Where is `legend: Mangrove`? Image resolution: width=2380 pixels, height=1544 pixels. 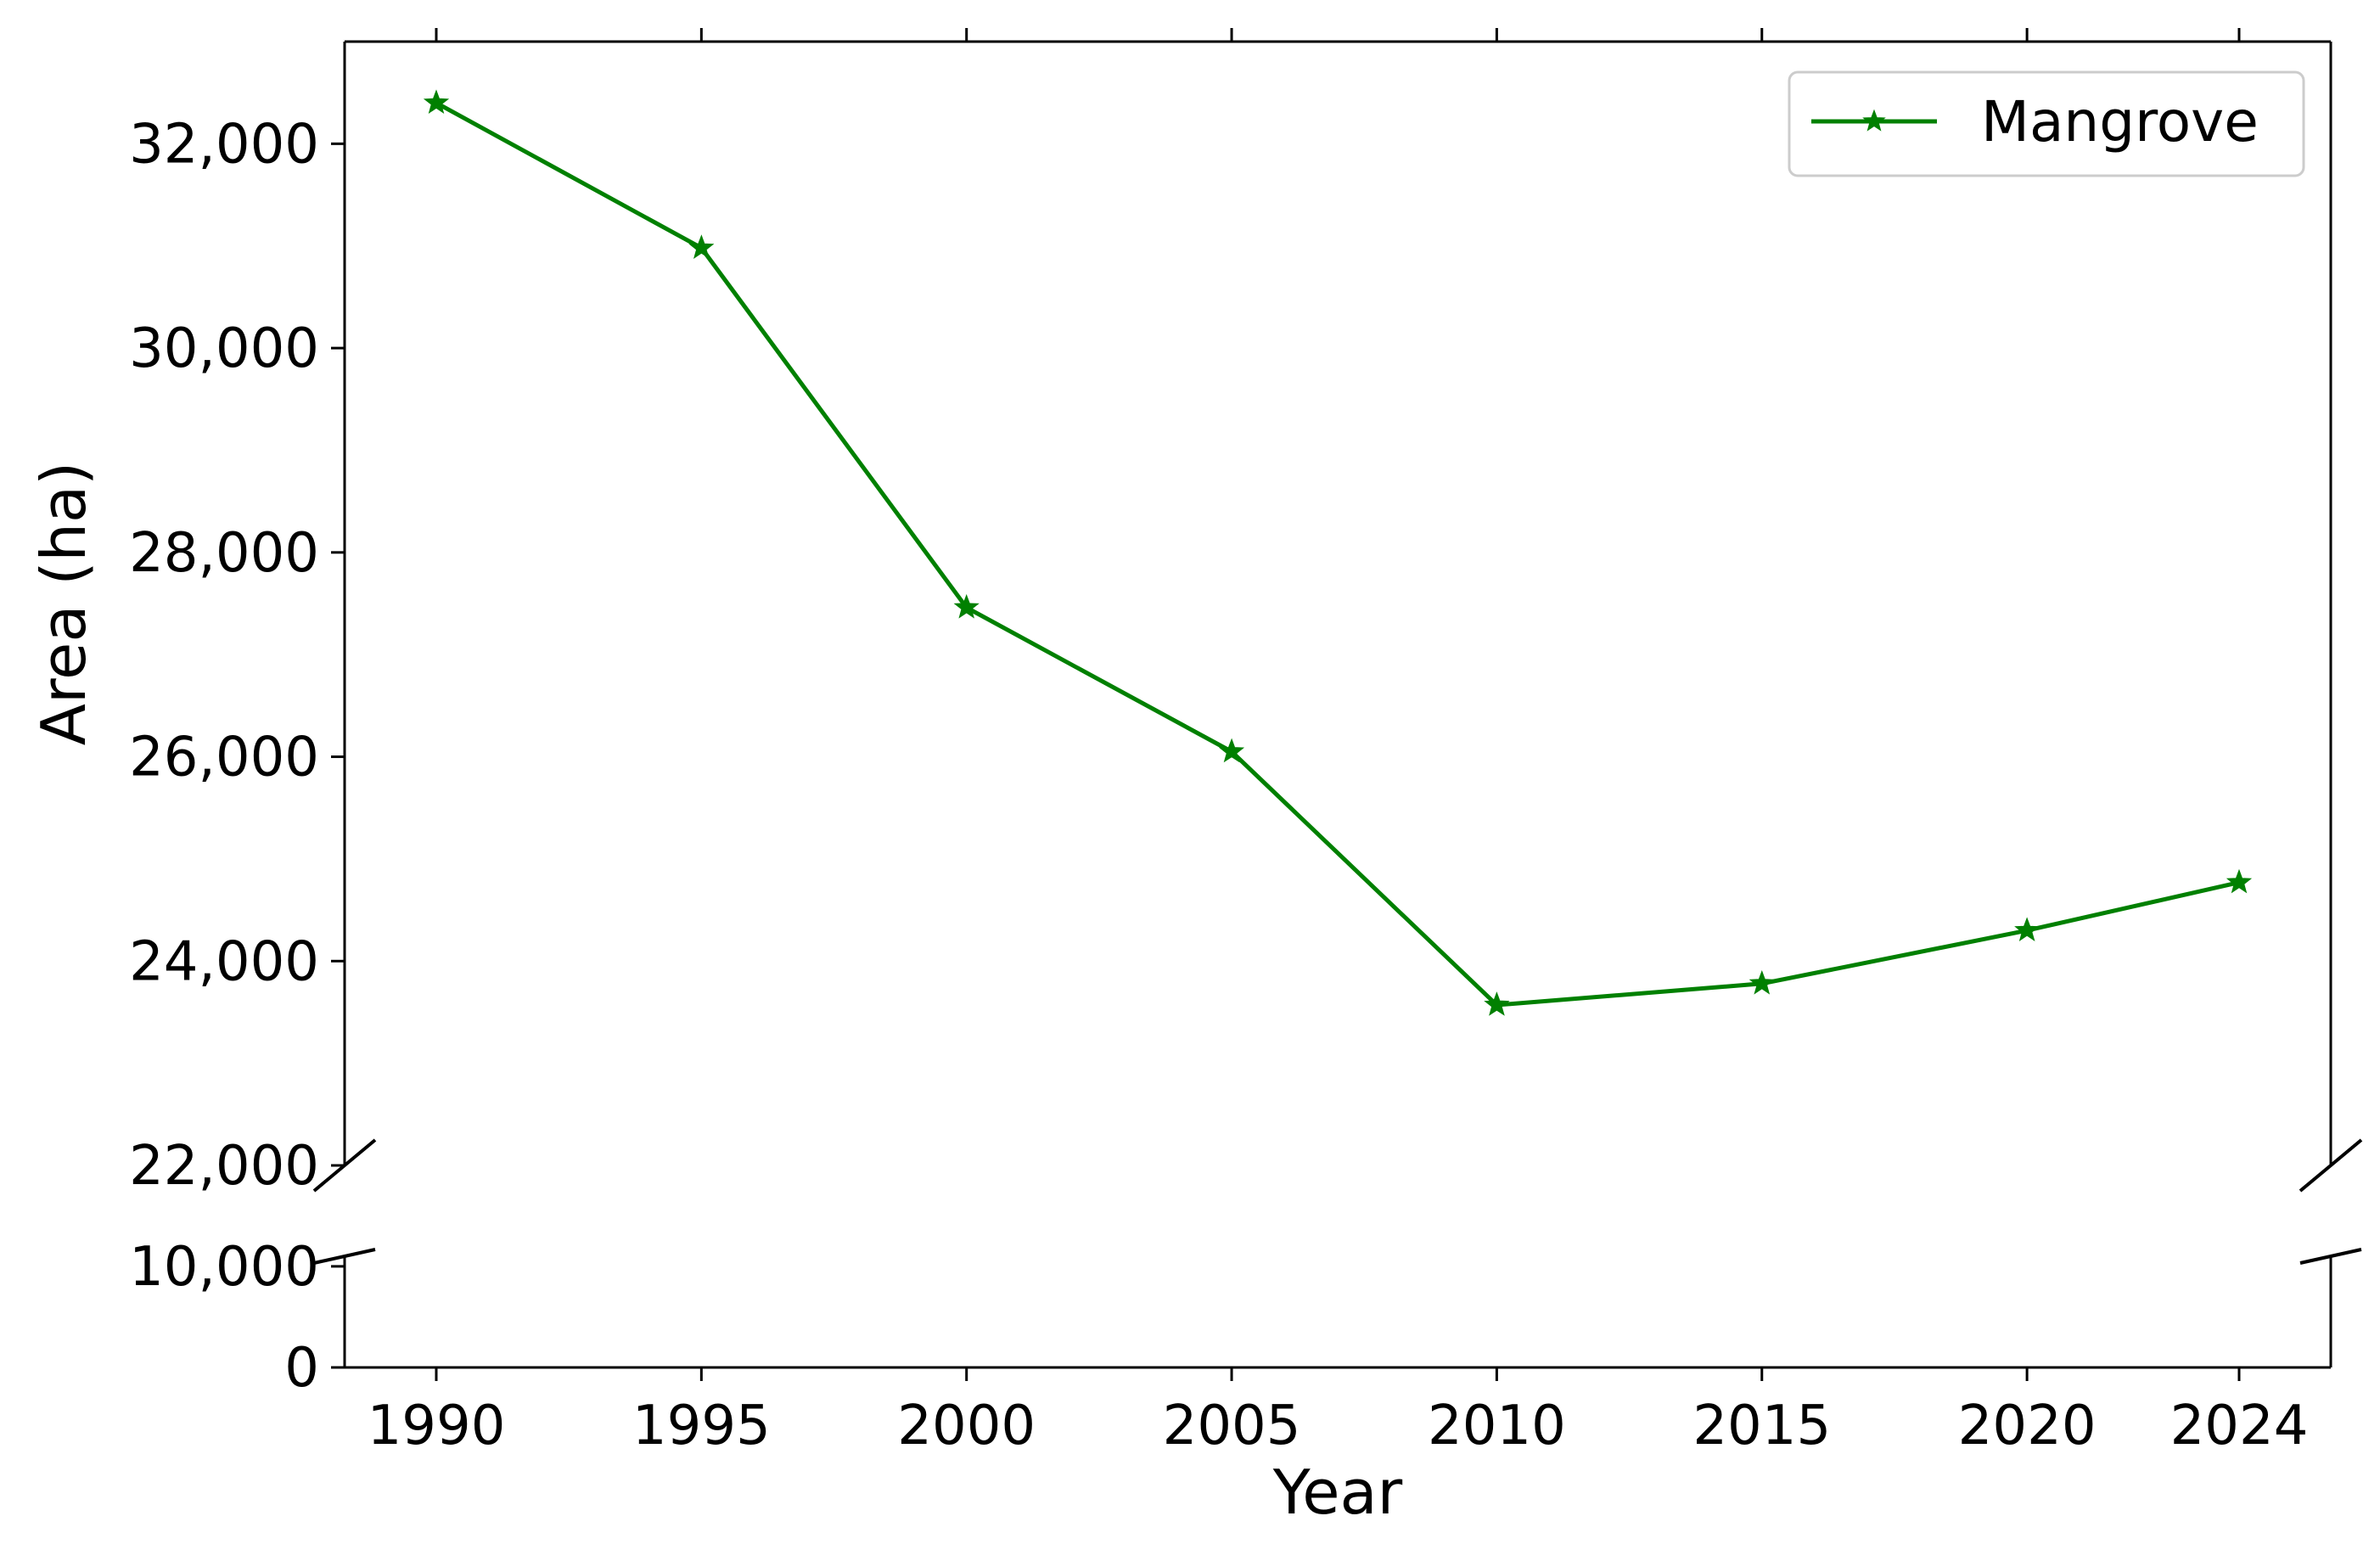
legend: Mangrove is located at coordinates (2046, 123).